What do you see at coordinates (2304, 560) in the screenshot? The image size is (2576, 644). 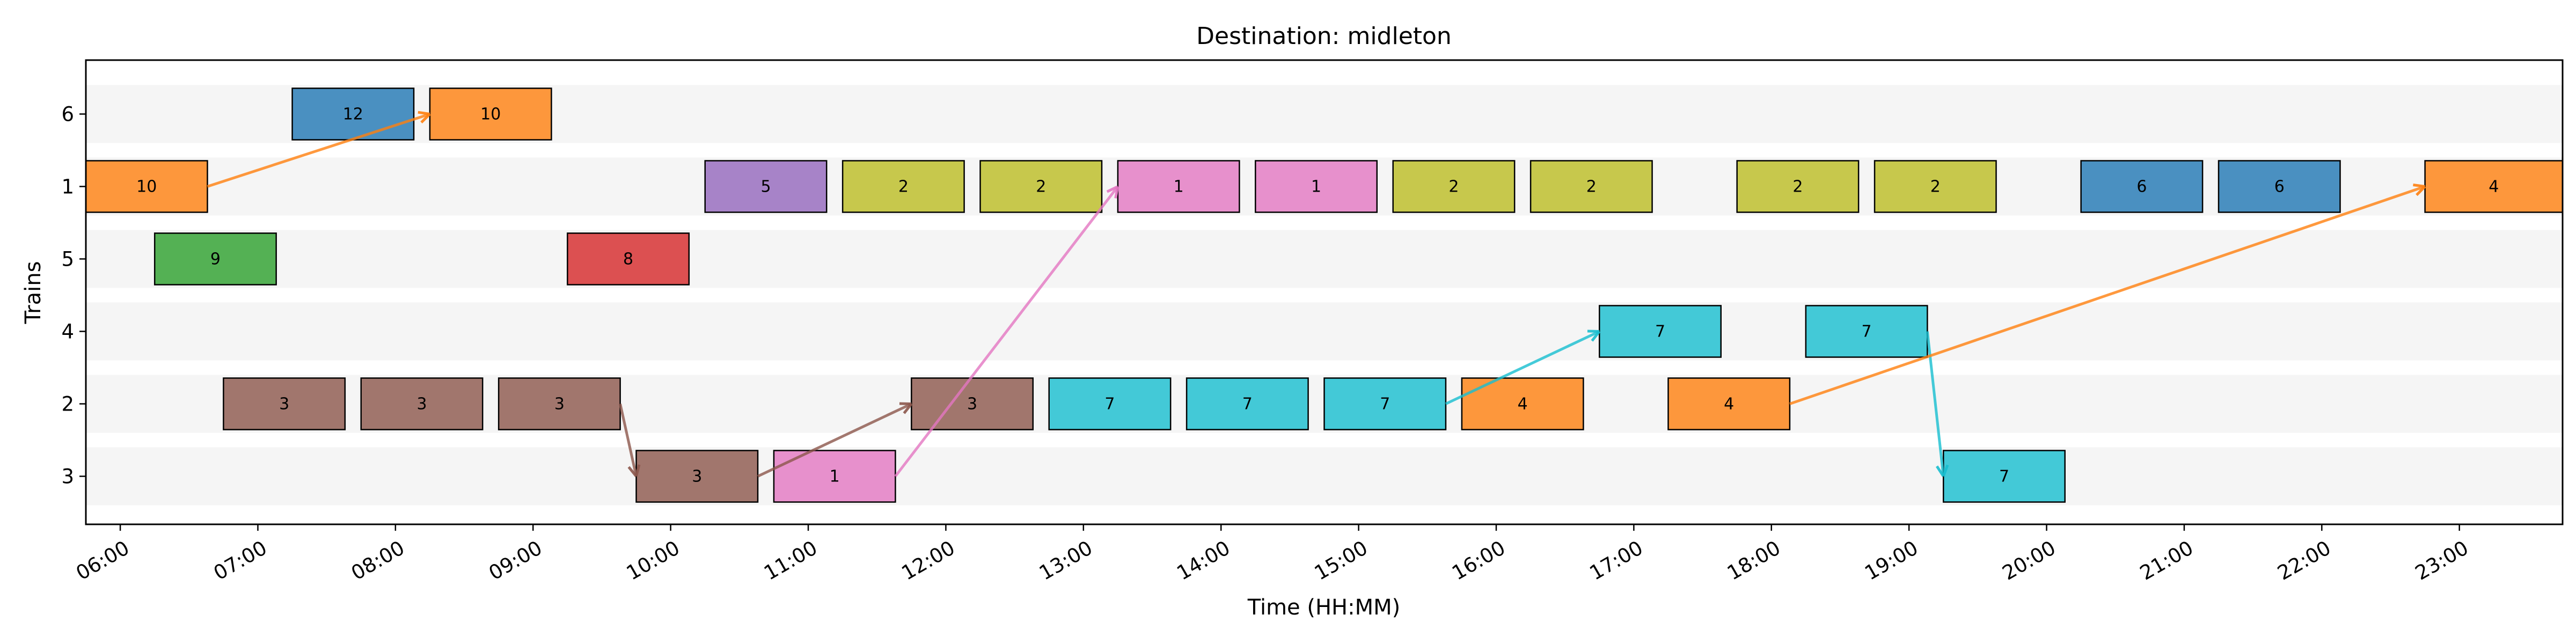 I see `x-tick-label: 22:00` at bounding box center [2304, 560].